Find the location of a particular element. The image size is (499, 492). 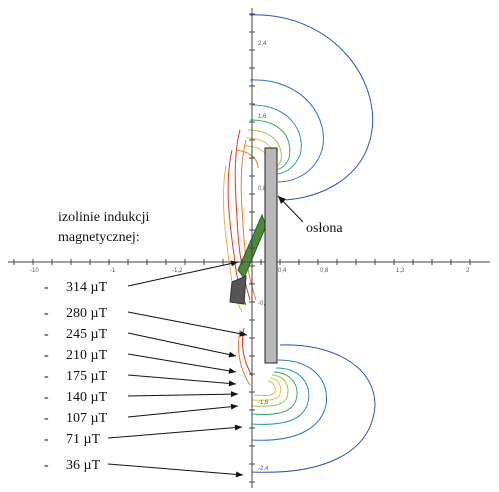

x-axis-ticks is located at coordinates (242, 262).